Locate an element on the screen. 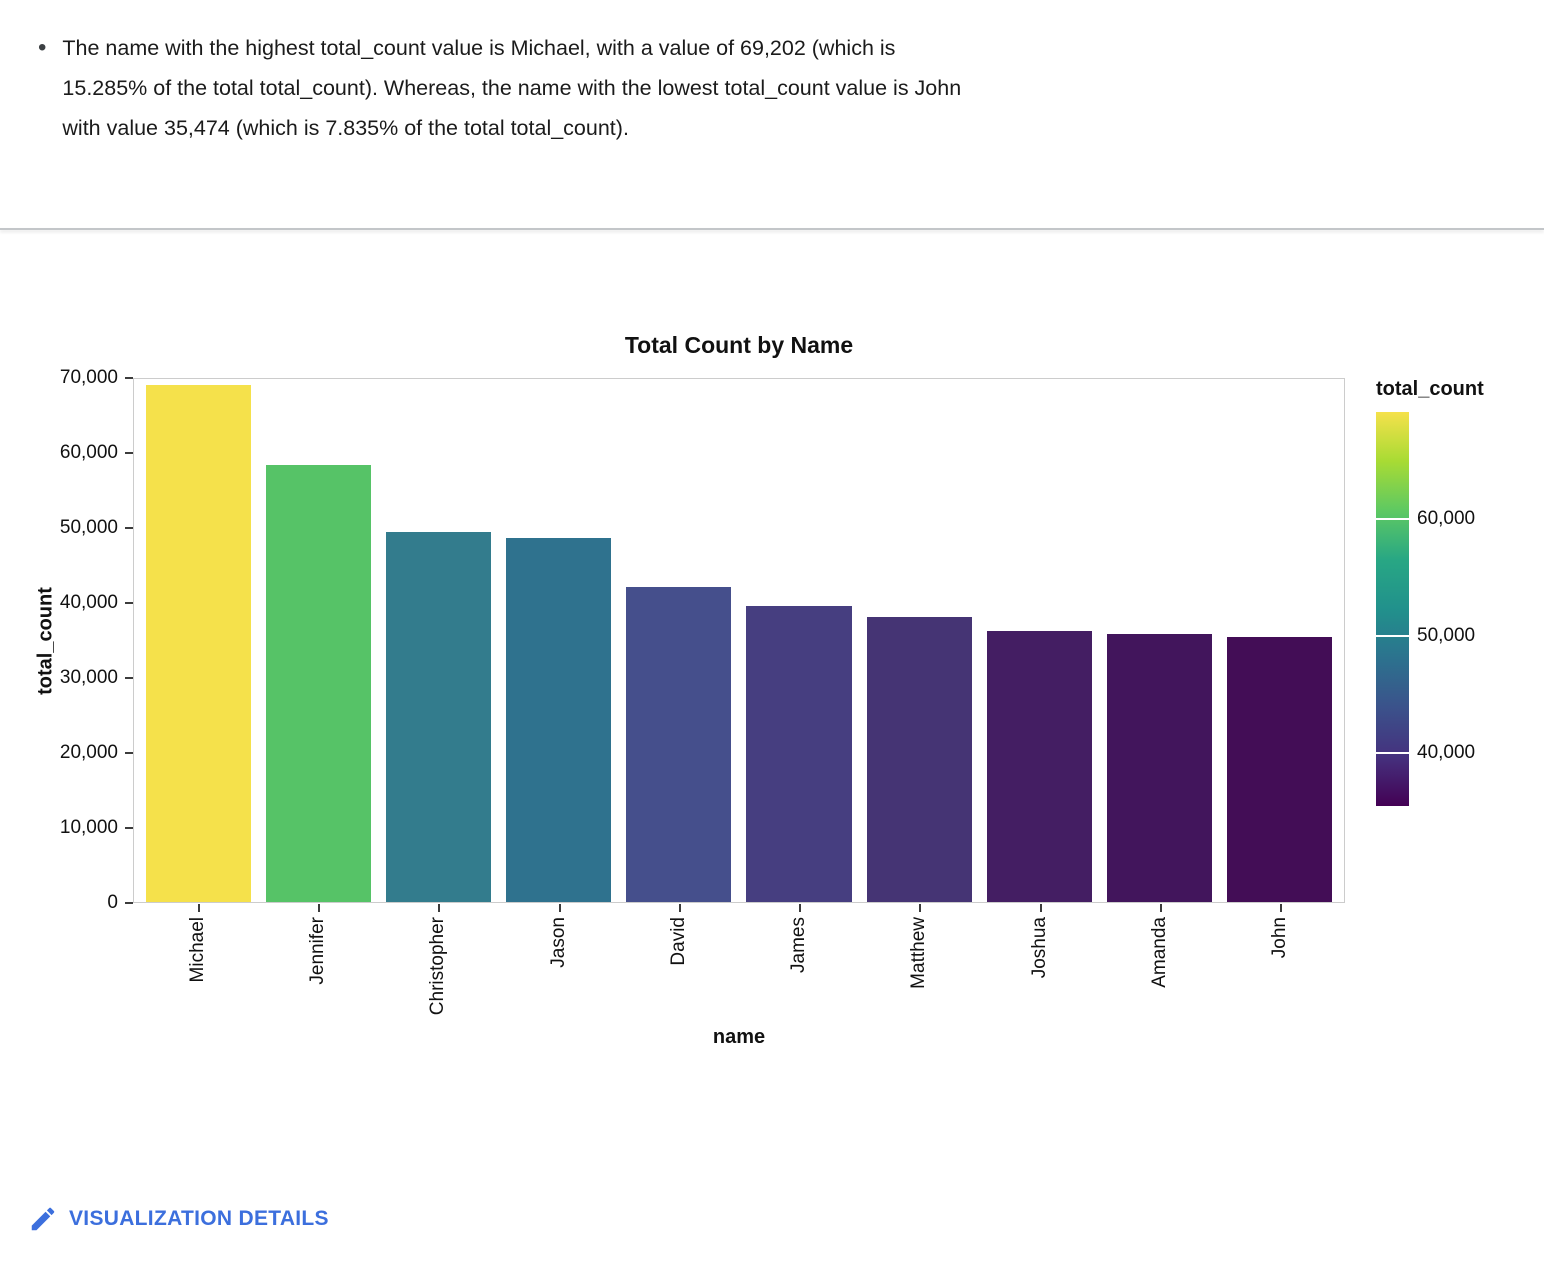 Image resolution: width=1544 pixels, height=1284 pixels. bar-james is located at coordinates (799, 754).